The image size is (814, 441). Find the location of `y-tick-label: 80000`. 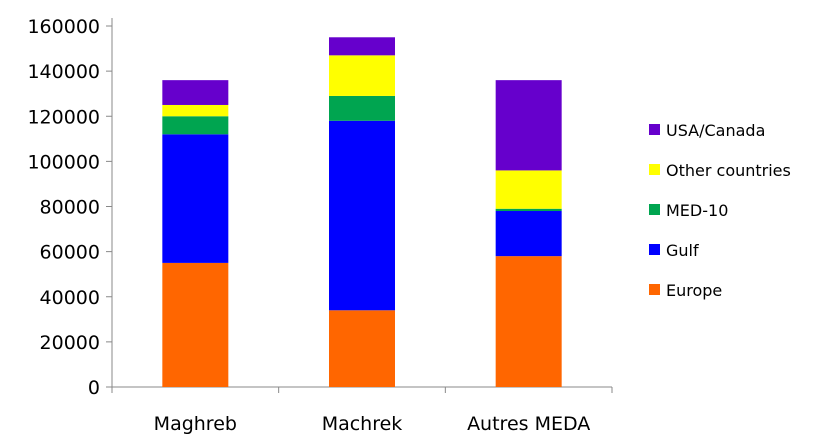

y-tick-label: 80000 is located at coordinates (70, 208).